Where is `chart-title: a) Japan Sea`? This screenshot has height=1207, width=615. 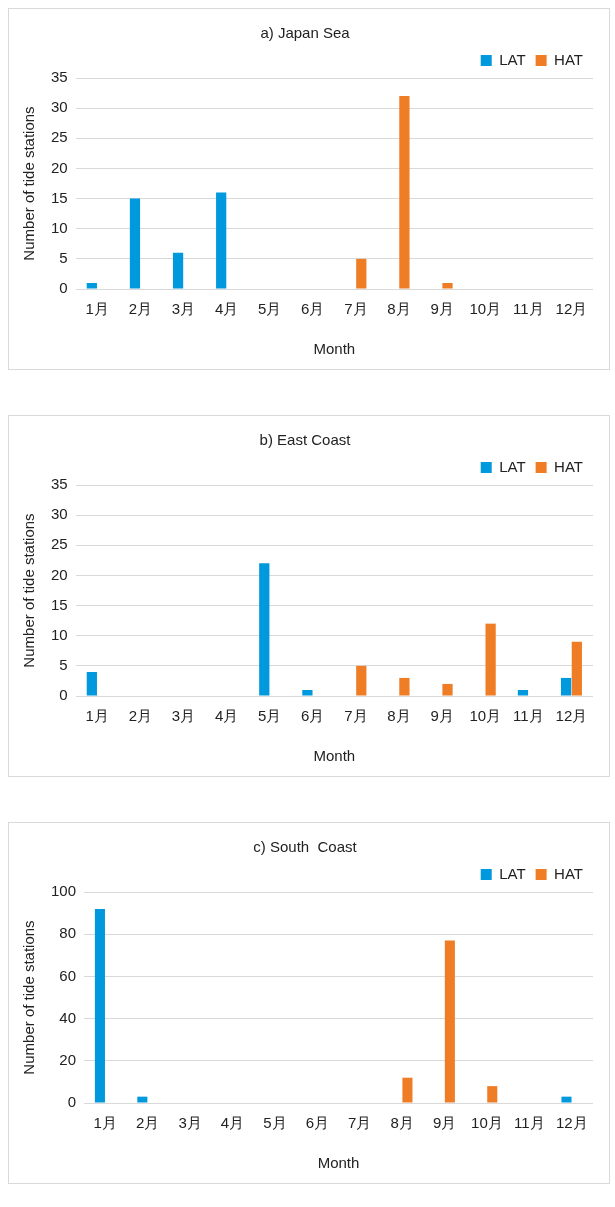
chart-title: a) Japan Sea is located at coordinates (305, 33).